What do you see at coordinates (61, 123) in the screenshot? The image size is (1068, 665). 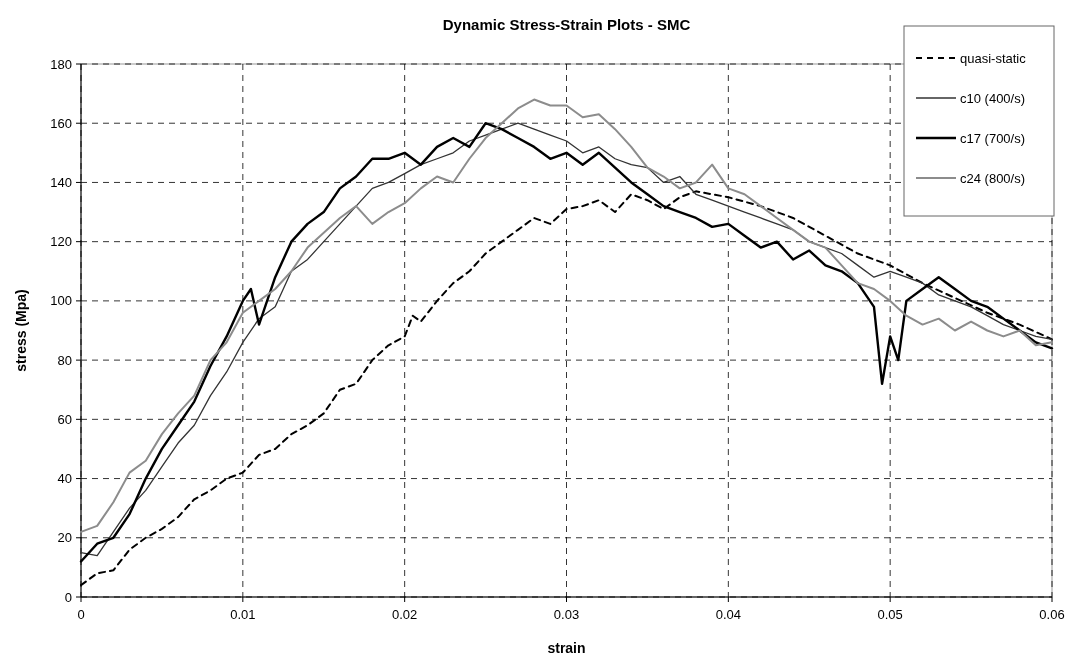 I see `y-tick-label: 160` at bounding box center [61, 123].